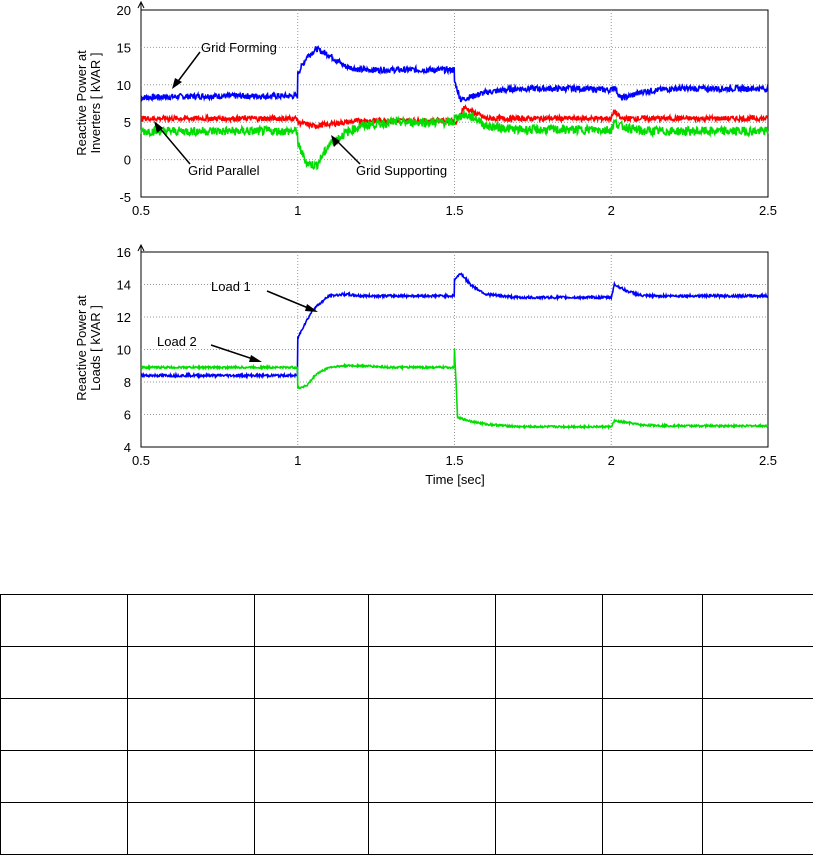 This screenshot has height=859, width=813. What do you see at coordinates (127, 447) in the screenshot?
I see `y-tick-label: 4` at bounding box center [127, 447].